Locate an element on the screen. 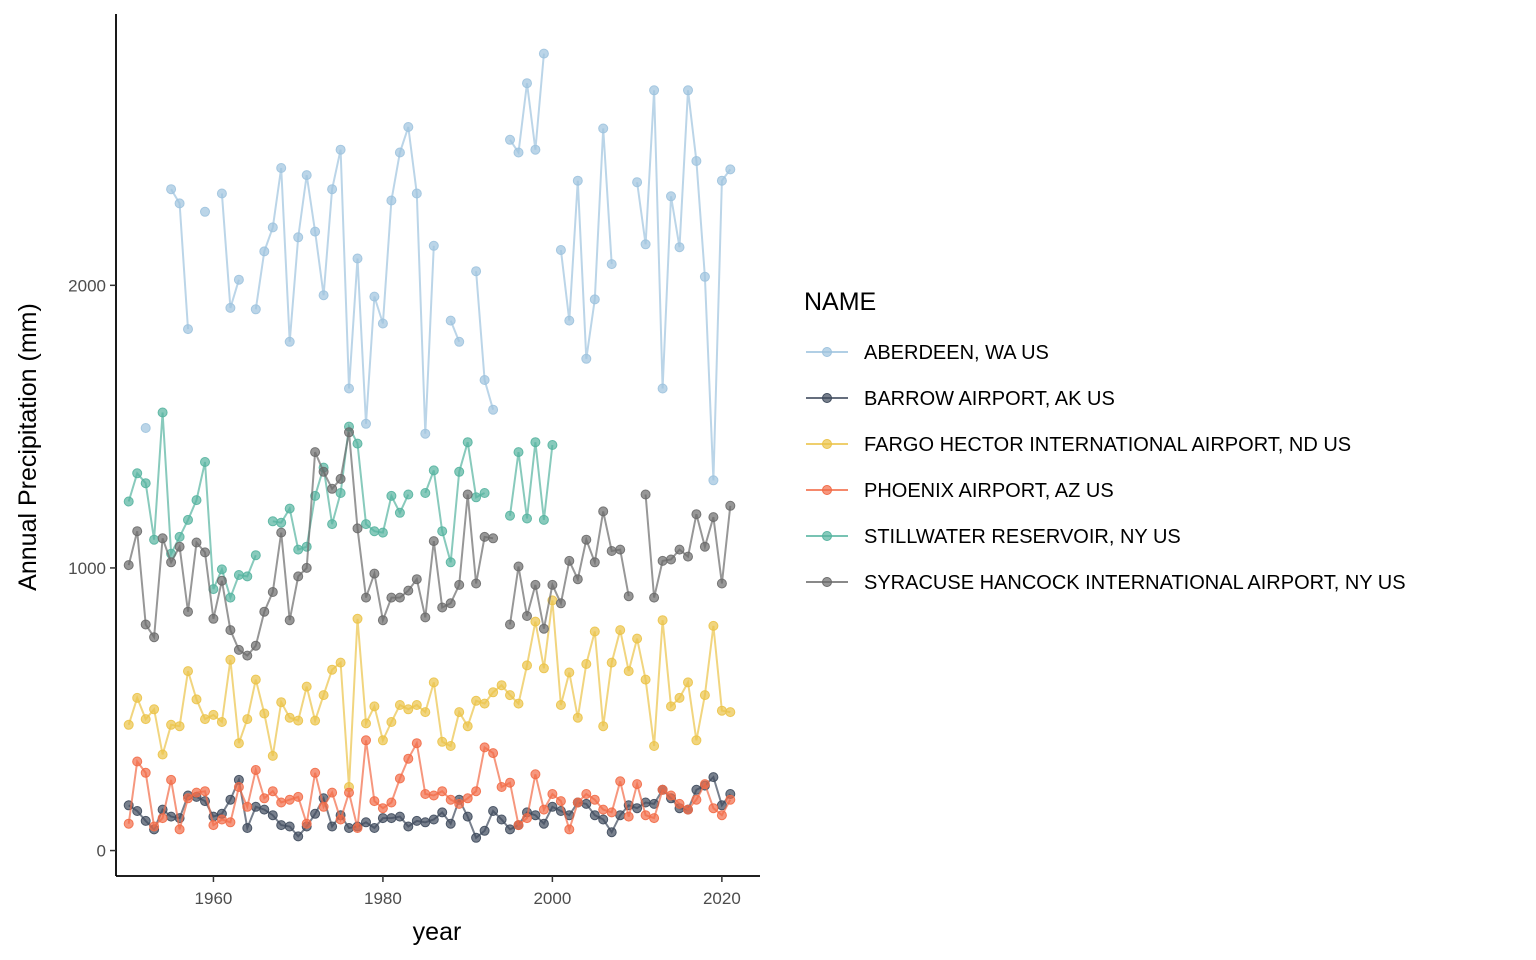  legend-label: PHOENIX AIRPORT, AZ US is located at coordinates (989, 491).